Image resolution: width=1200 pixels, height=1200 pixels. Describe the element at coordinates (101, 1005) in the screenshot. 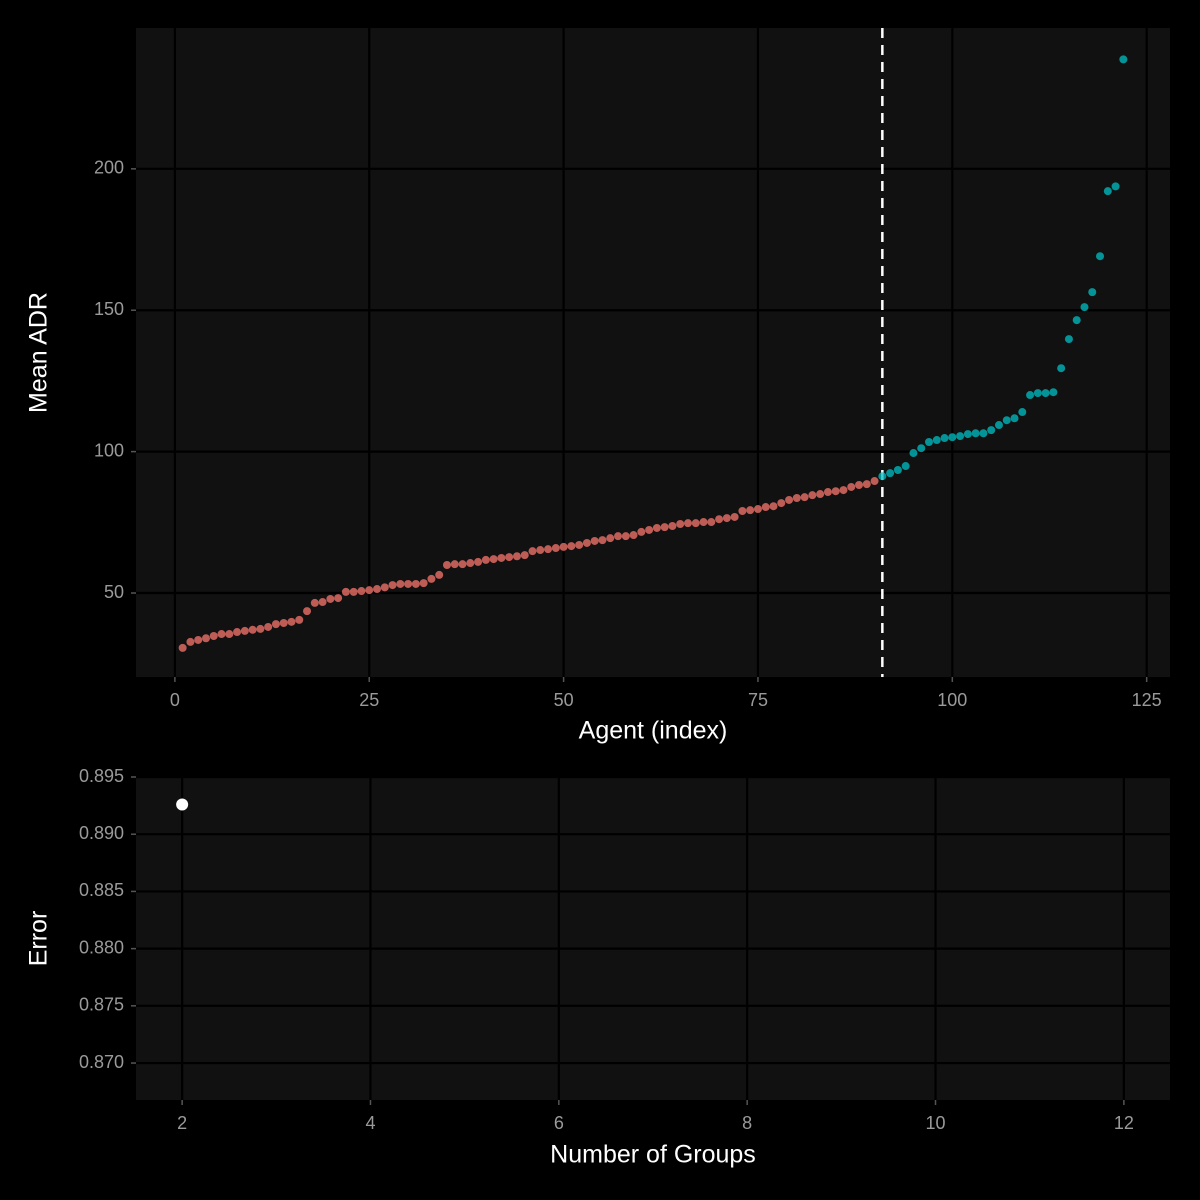

I see `y-tick-label: 0.875` at that location.